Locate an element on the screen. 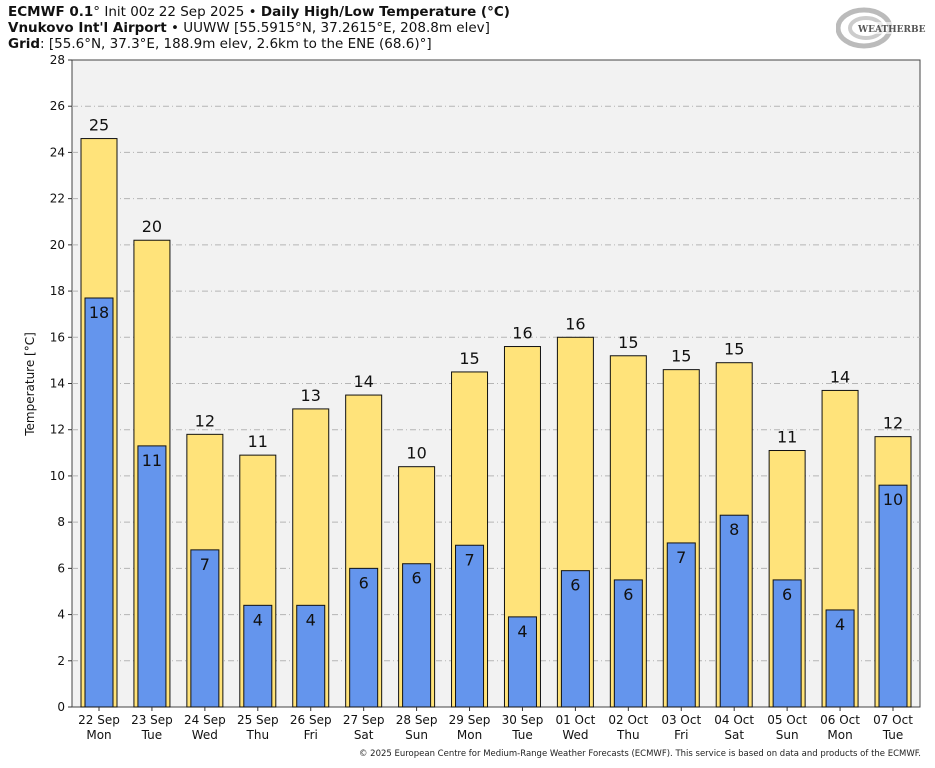 The image size is (935, 768). y-axis-label: Temperature [°C] is located at coordinates (30, 384).